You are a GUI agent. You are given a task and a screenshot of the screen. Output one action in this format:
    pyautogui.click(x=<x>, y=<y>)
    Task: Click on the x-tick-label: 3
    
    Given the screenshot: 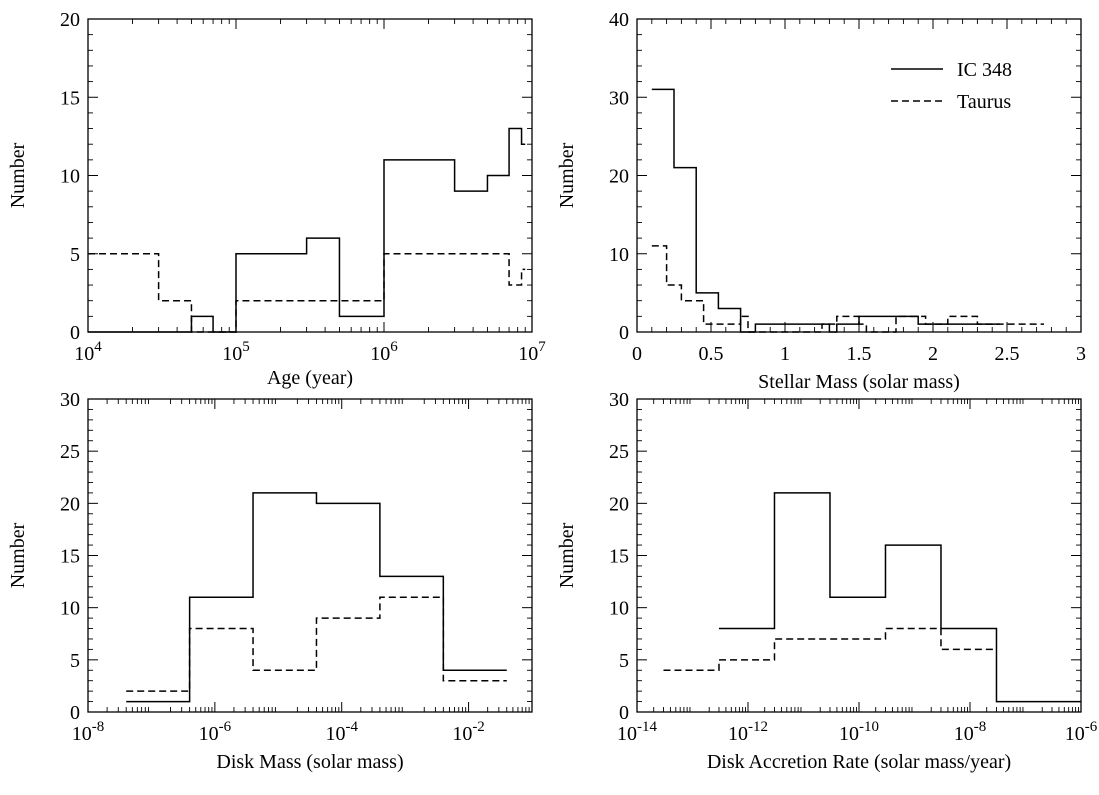 What is the action you would take?
    pyautogui.click(x=1081, y=354)
    